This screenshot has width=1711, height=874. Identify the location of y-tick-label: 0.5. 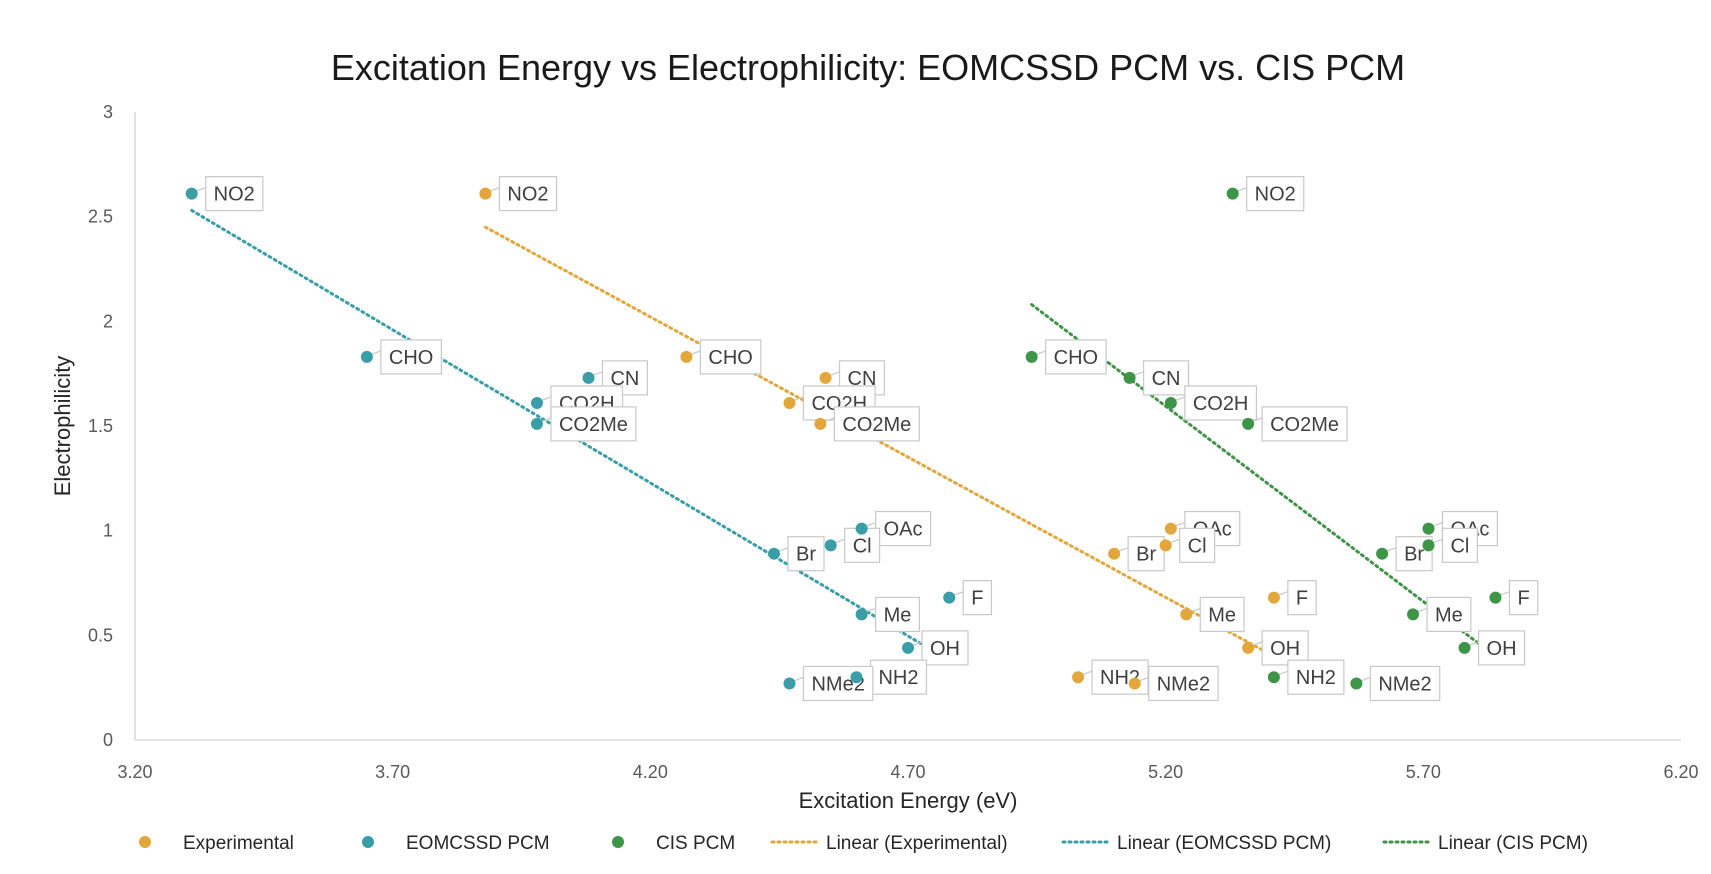
(100, 635).